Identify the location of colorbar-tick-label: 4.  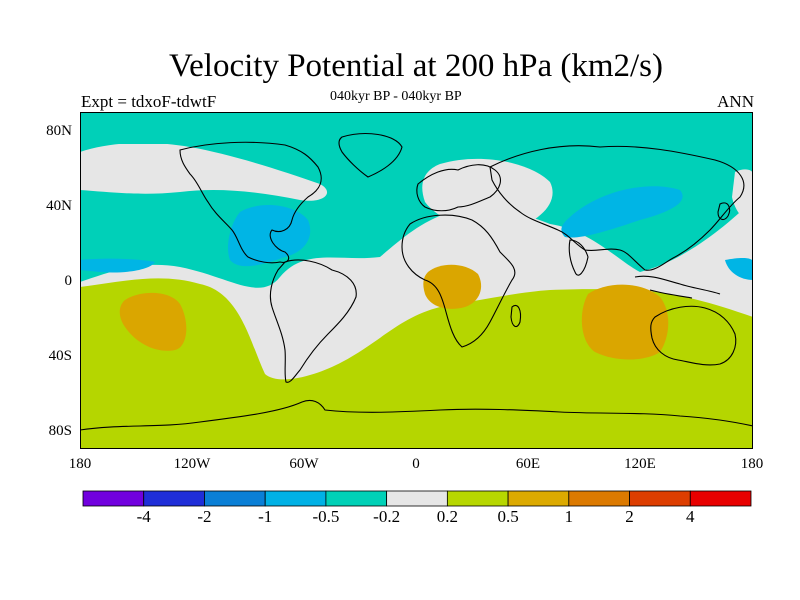
(690, 516).